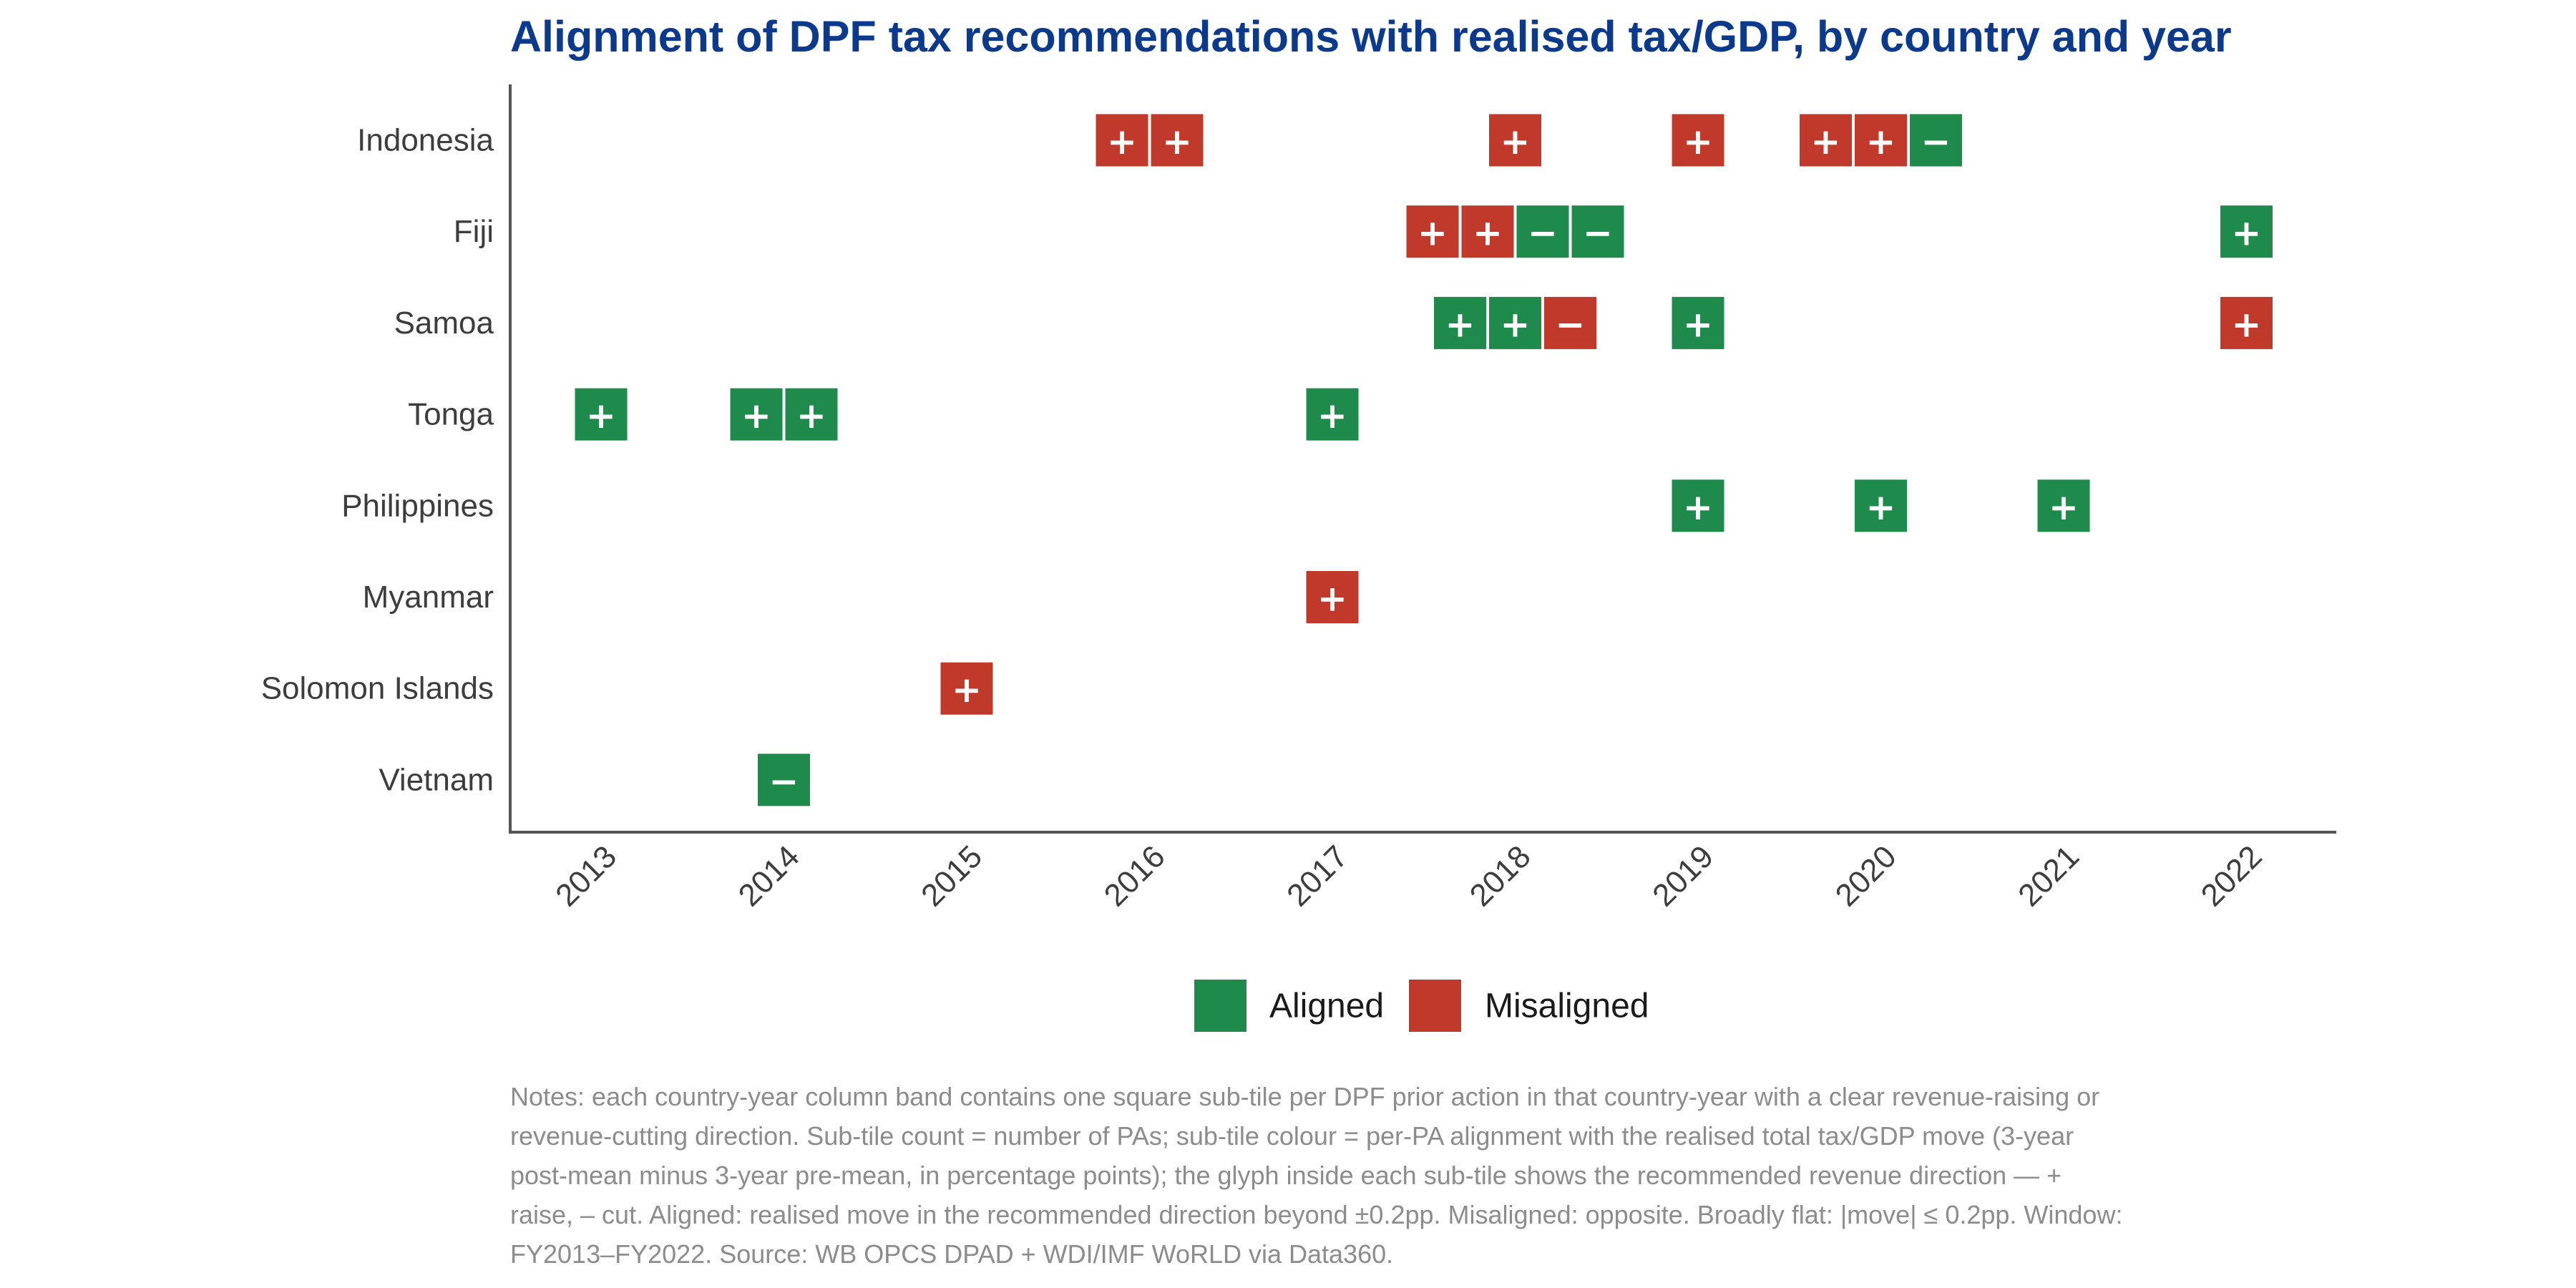 This screenshot has height=1288, width=2576. I want to click on tile-fiji-2018-1-glyph: +, so click(1433, 233).